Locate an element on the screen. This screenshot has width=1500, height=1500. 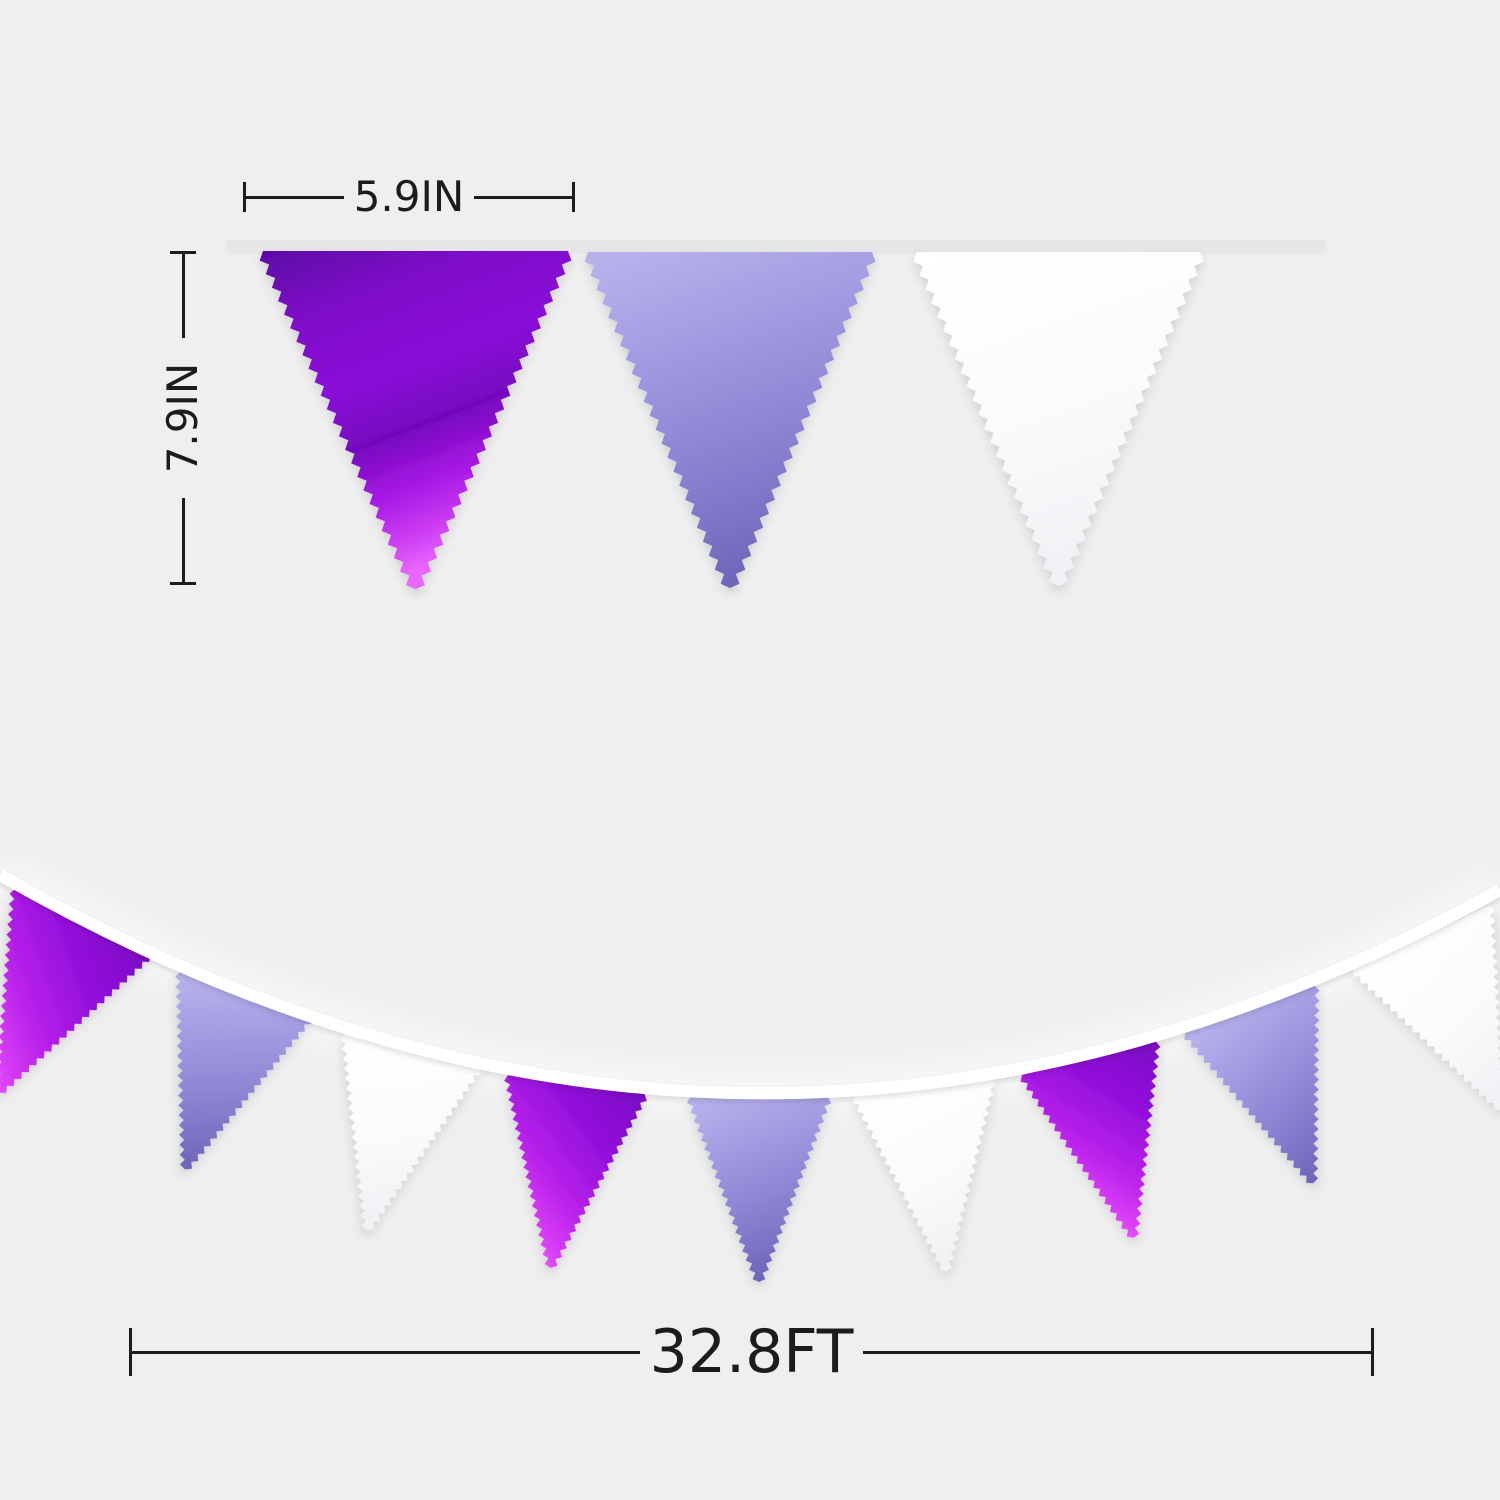
strand-flag-5-lavender is located at coordinates (759, 1189).